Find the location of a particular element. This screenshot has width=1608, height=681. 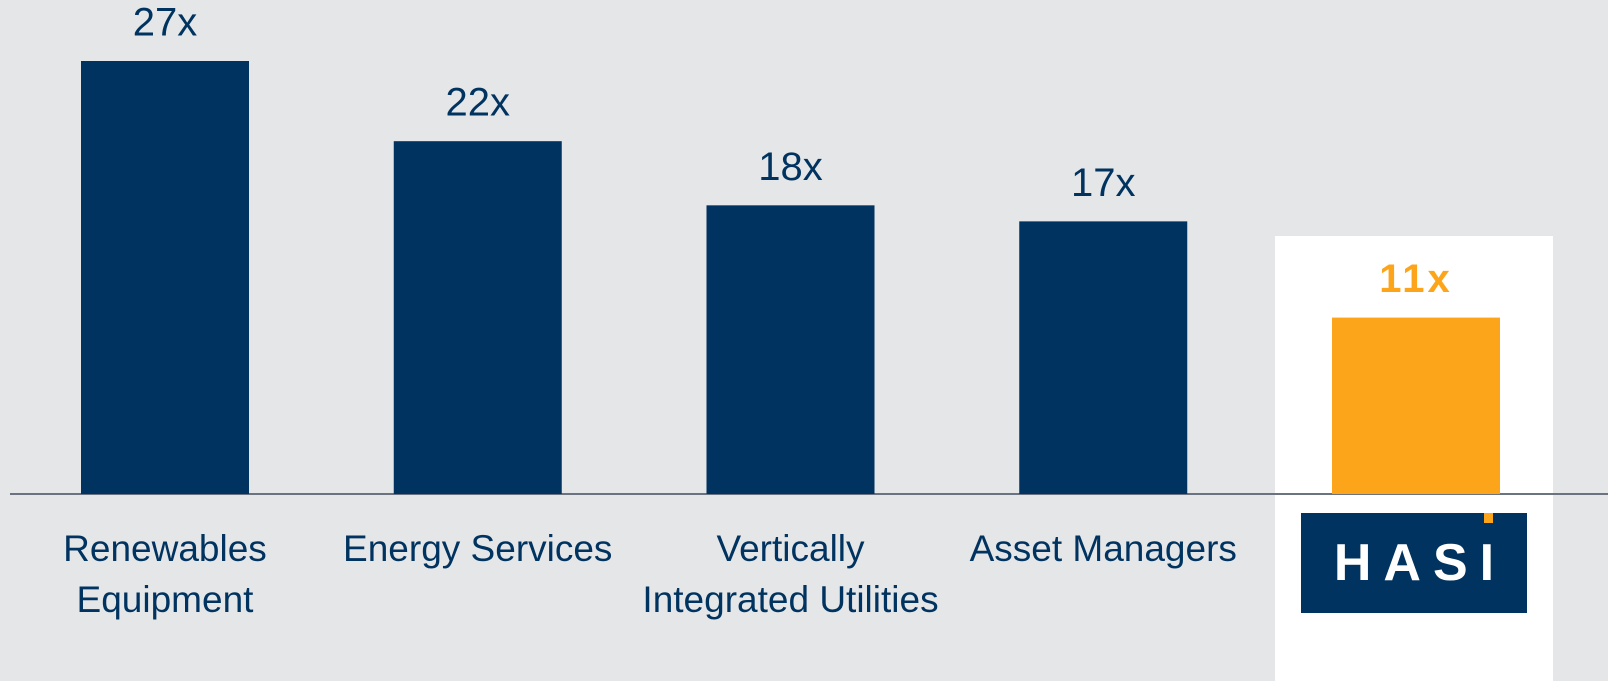

value-label: 17x is located at coordinates (1103, 183).